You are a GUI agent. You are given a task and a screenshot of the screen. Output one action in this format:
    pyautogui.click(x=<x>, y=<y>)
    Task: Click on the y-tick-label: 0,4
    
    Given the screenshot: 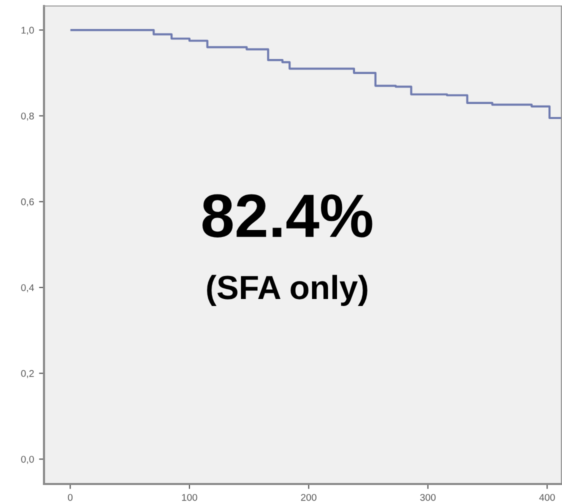 What is the action you would take?
    pyautogui.click(x=27, y=288)
    